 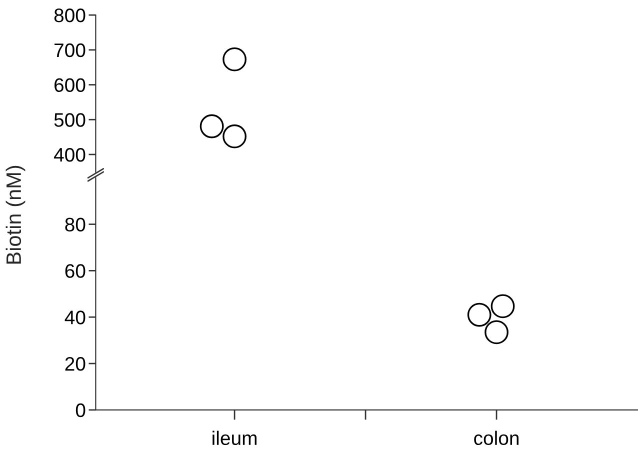 What do you see at coordinates (75, 225) in the screenshot?
I see `y-tick-label: 80` at bounding box center [75, 225].